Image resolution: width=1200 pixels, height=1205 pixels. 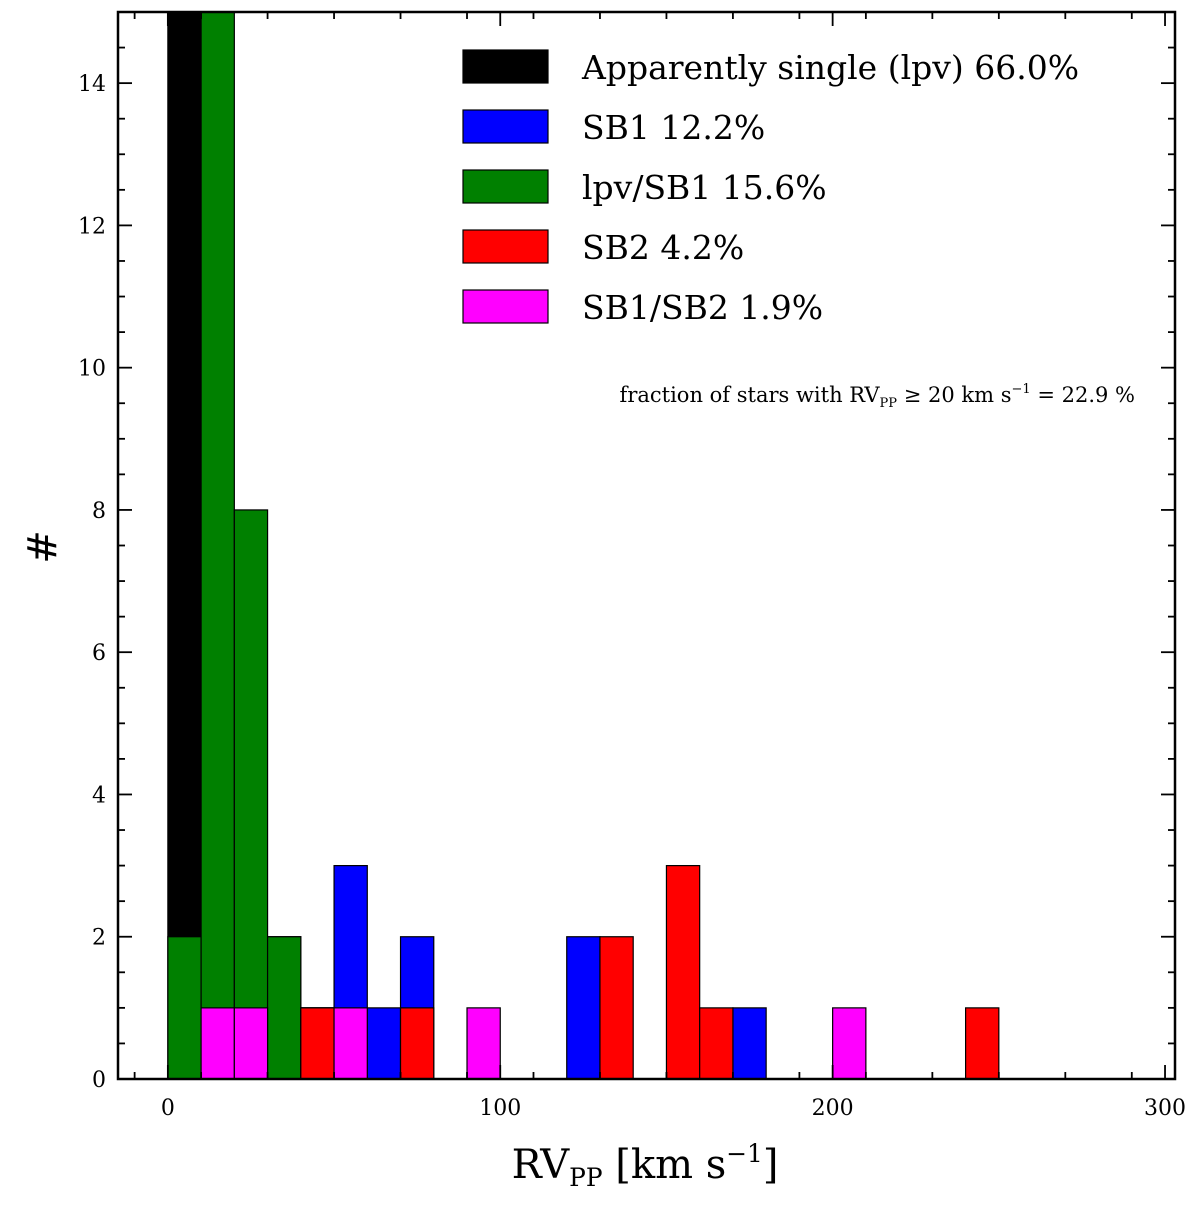 What do you see at coordinates (665, 1165) in the screenshot?
I see `x-title-bracket-open: [km s` at bounding box center [665, 1165].